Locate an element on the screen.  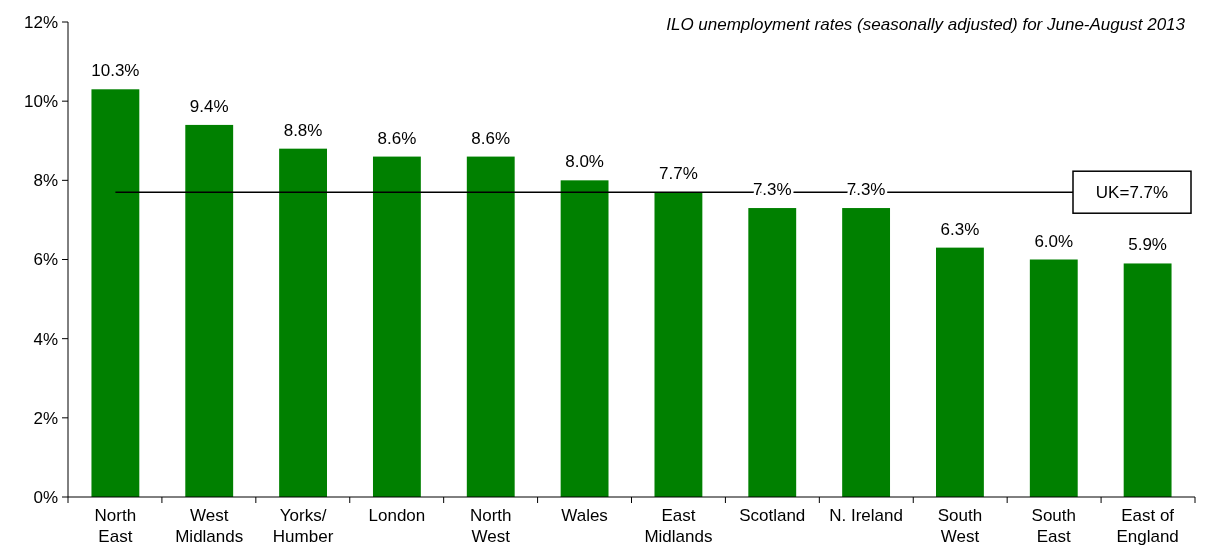
y-tick-label: 10% is located at coordinates (40, 102).